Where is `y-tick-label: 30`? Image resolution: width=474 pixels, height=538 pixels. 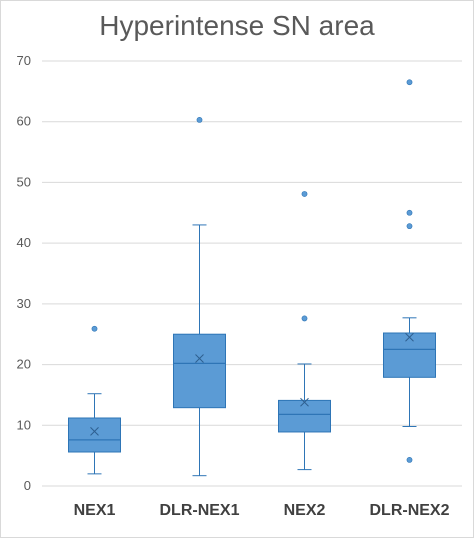 y-tick-label: 30 is located at coordinates (24, 303).